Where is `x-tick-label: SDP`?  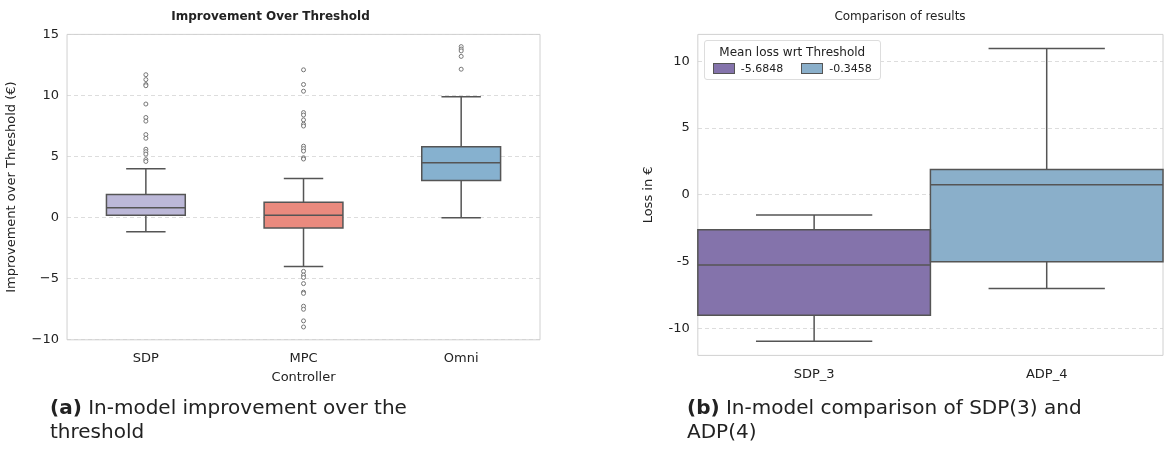 x-tick-label: SDP is located at coordinates (146, 357).